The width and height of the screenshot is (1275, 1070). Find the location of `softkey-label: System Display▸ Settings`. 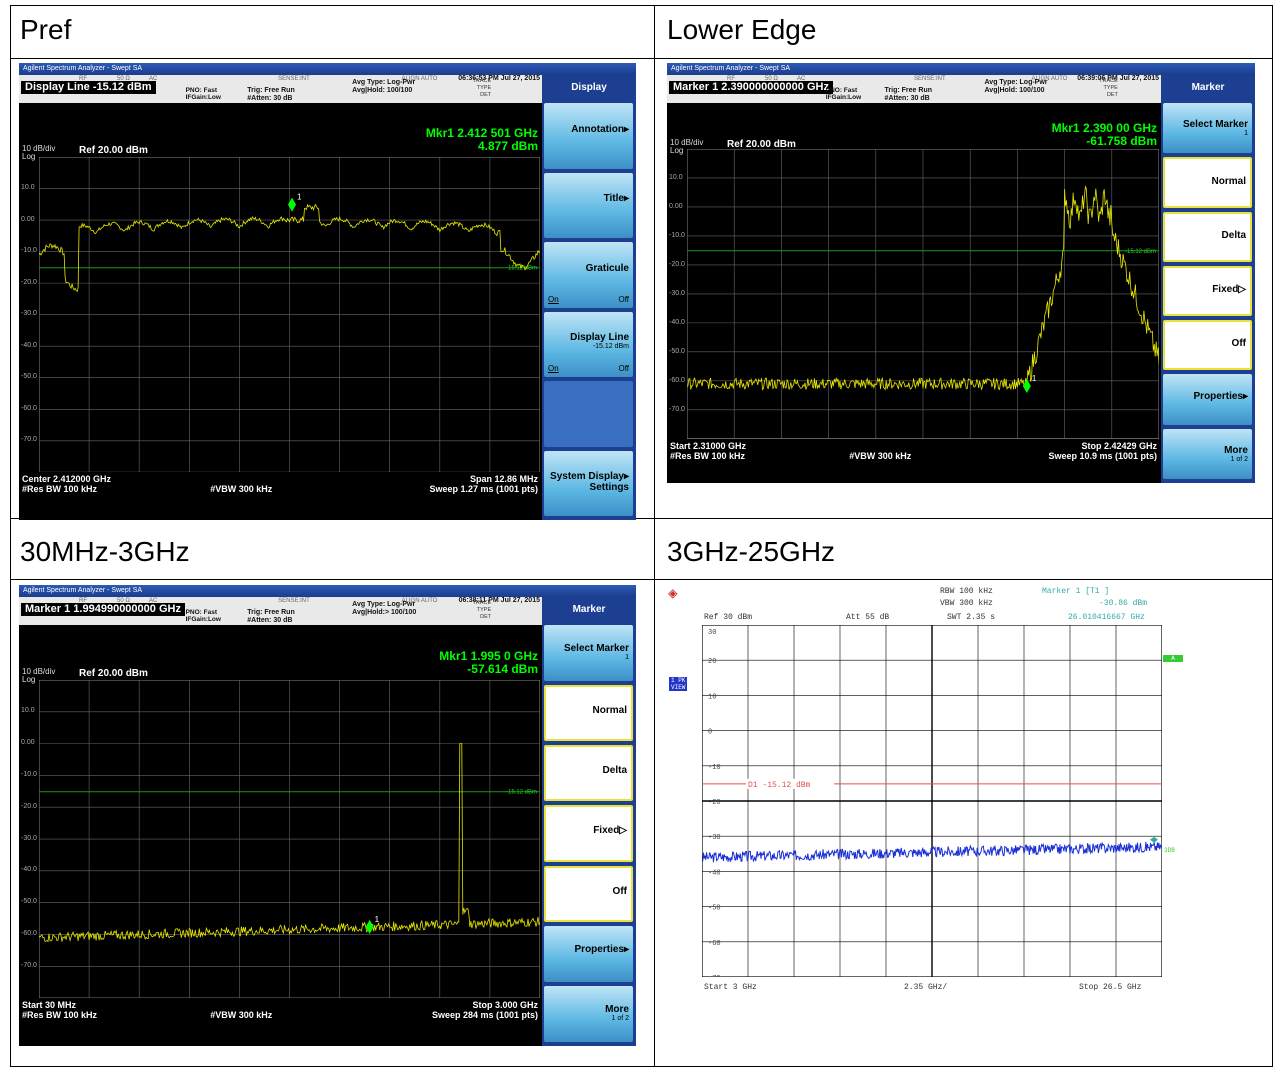

softkey-label: System Display▸ Settings is located at coordinates (589, 482).